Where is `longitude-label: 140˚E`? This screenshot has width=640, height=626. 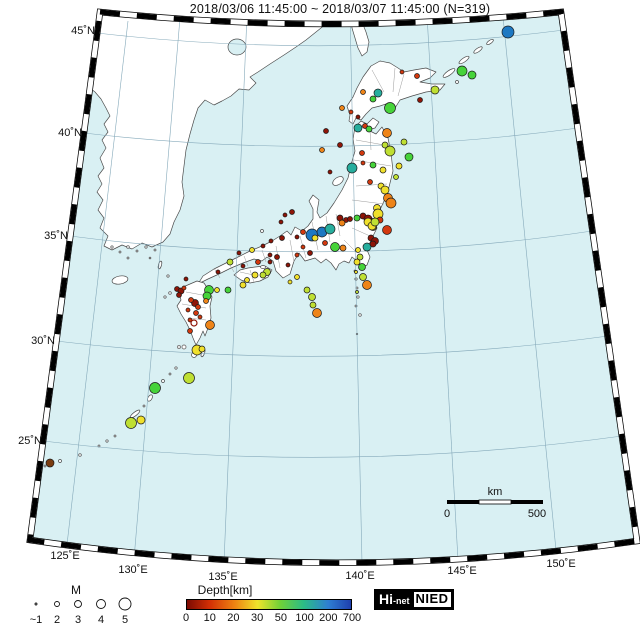
longitude-label: 140˚E is located at coordinates (360, 576).